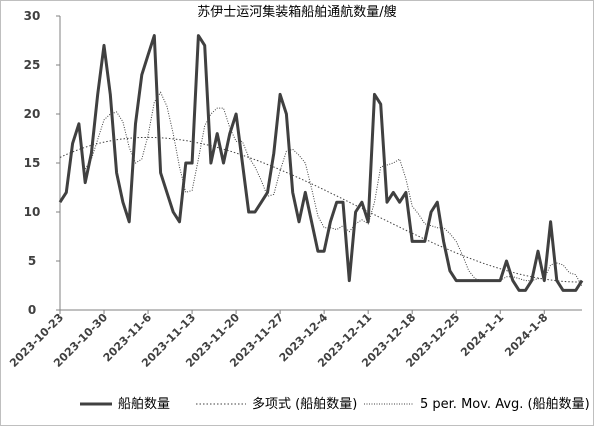  What do you see at coordinates (526, 335) in the screenshot?
I see `x-tick-label: 2024-1-8` at bounding box center [526, 335].